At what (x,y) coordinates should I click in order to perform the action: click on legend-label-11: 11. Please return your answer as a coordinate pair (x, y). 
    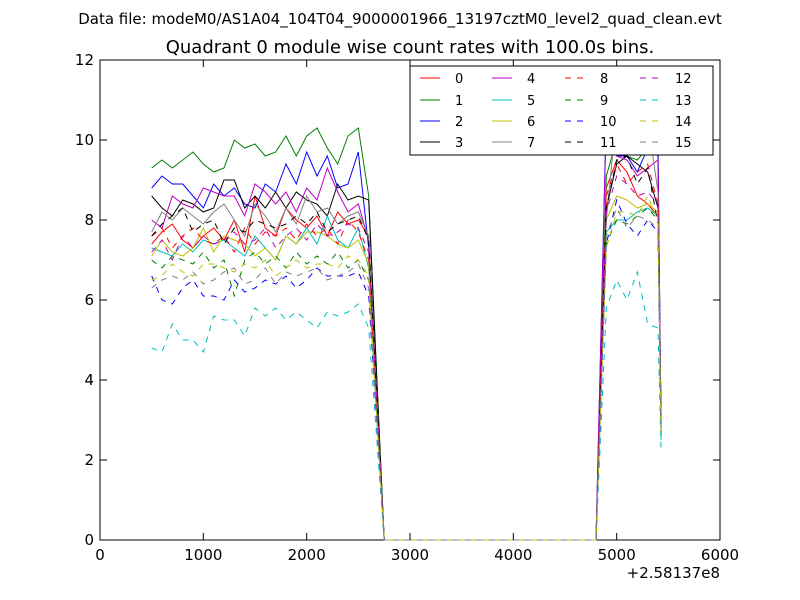
    Looking at the image, I should click on (608, 143).